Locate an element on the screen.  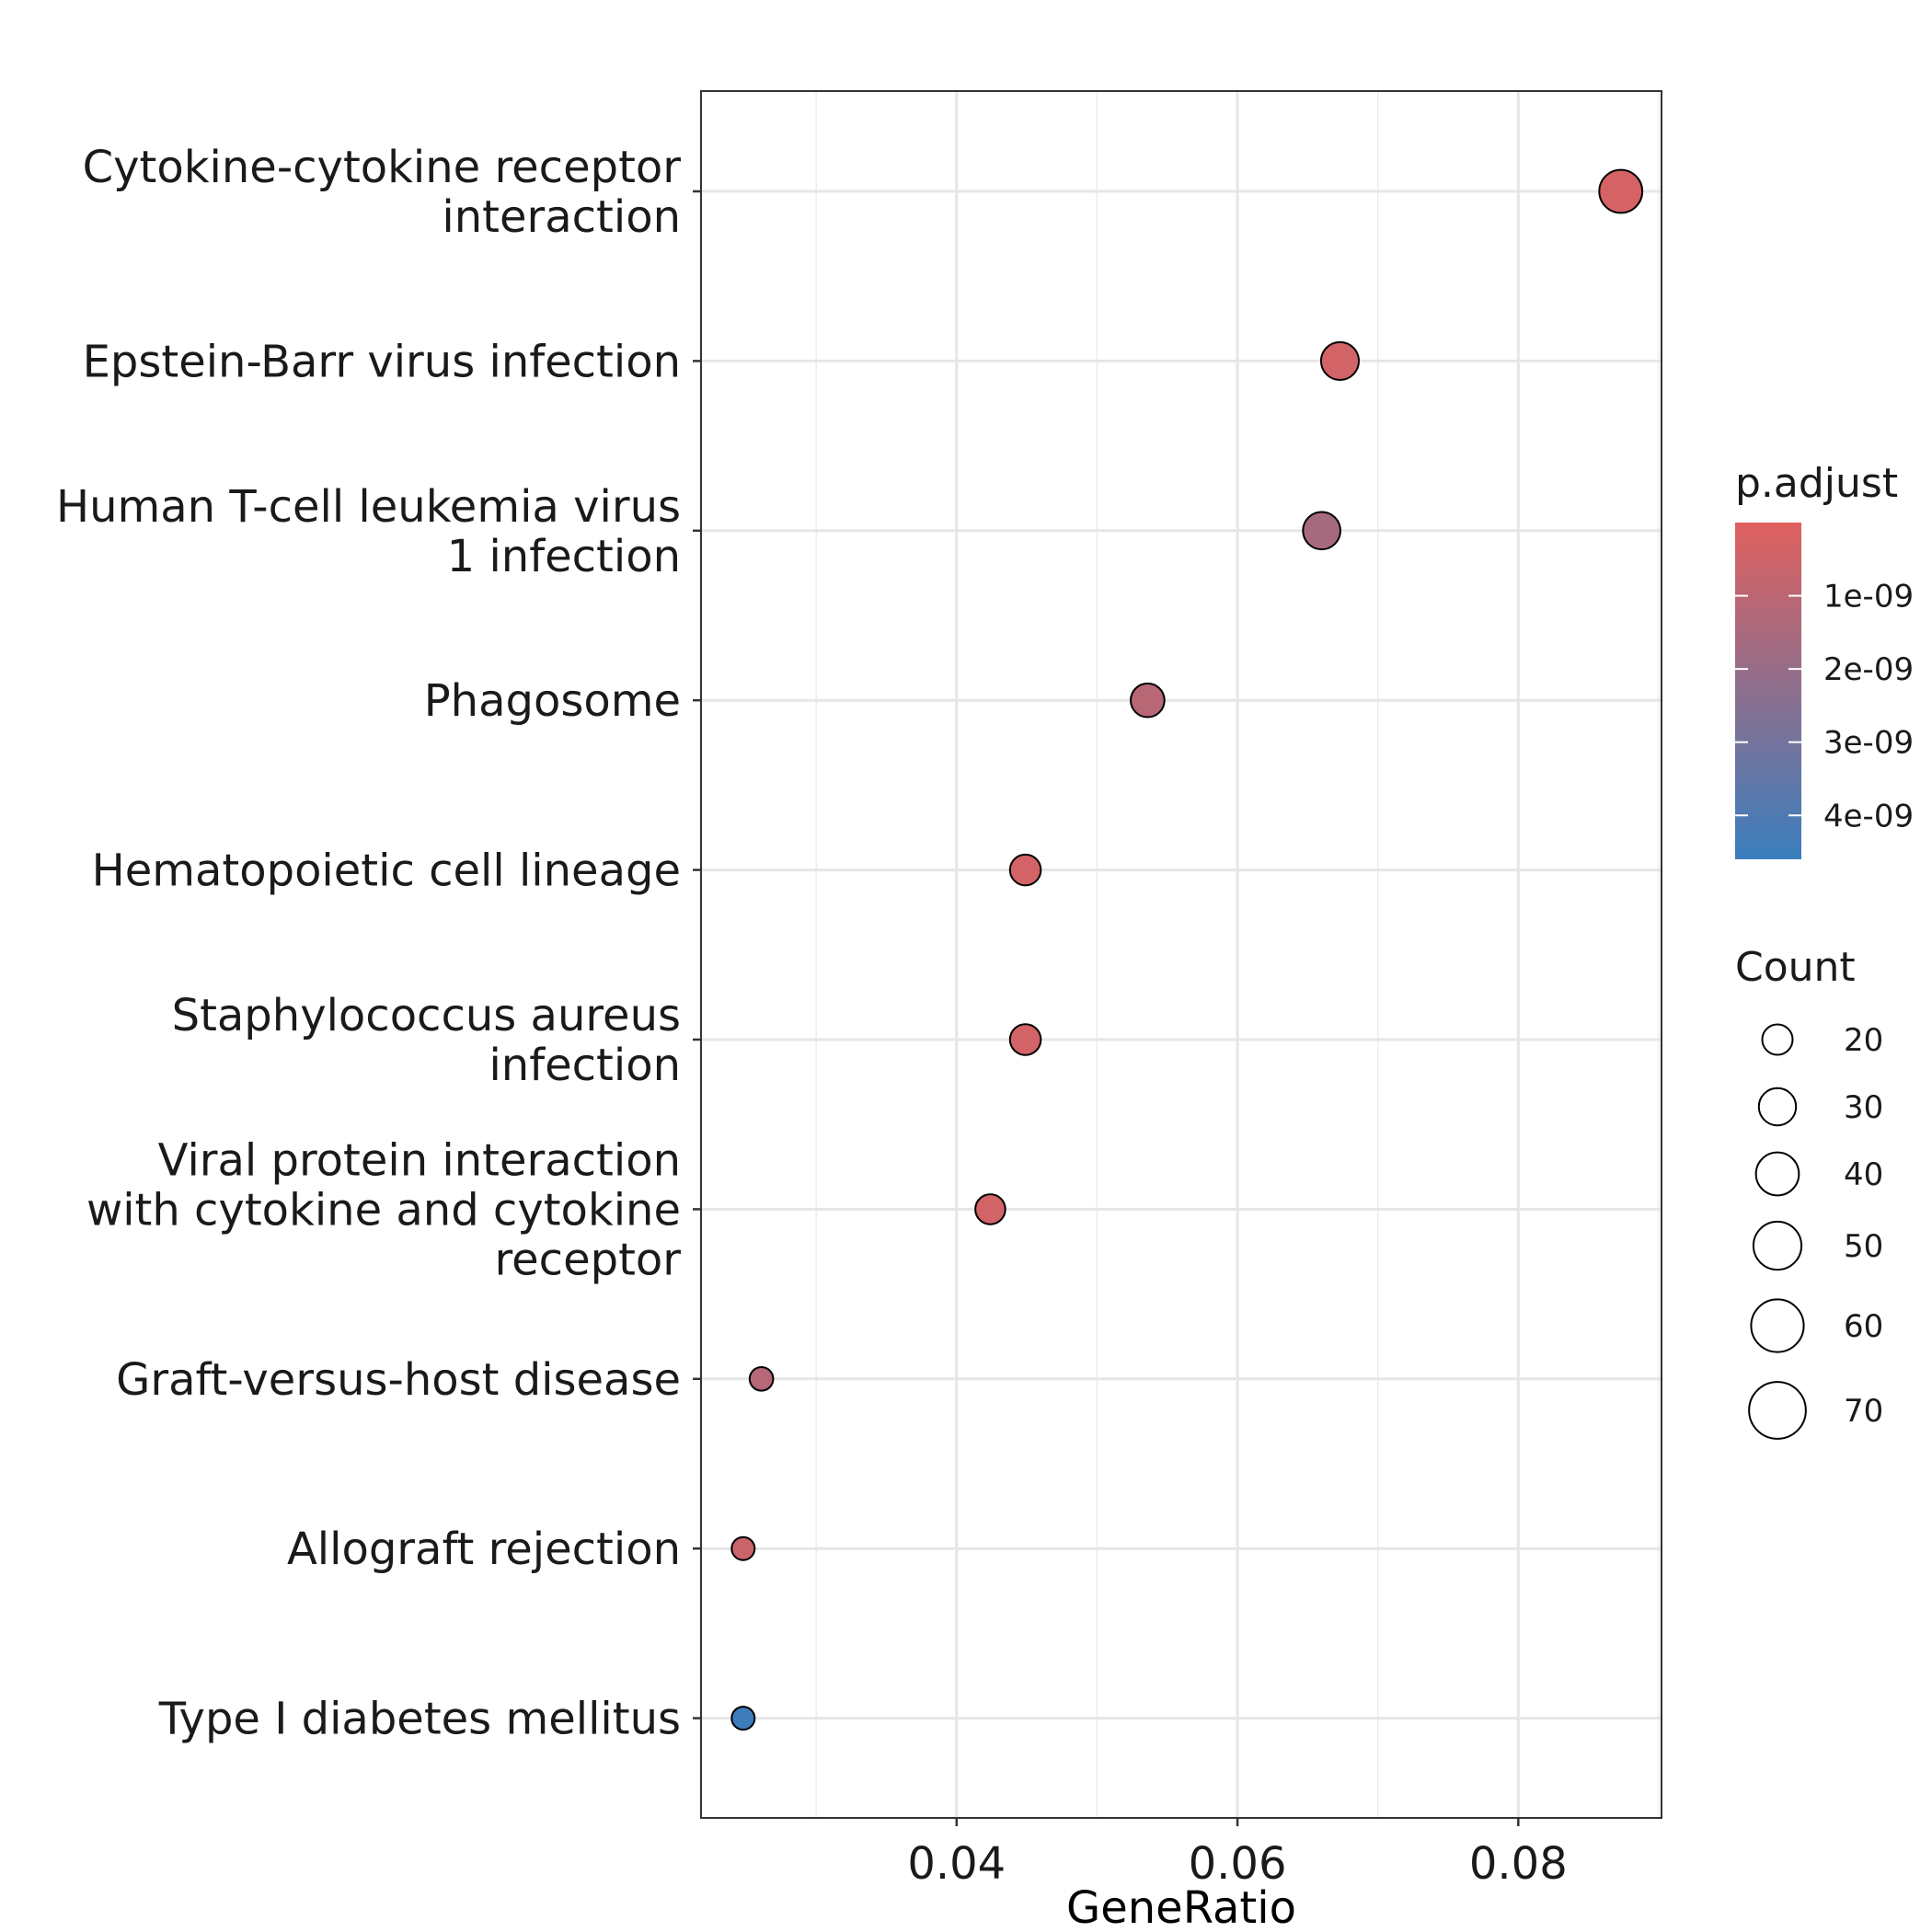
color-bar-label: 3e-09 is located at coordinates (1868, 743).